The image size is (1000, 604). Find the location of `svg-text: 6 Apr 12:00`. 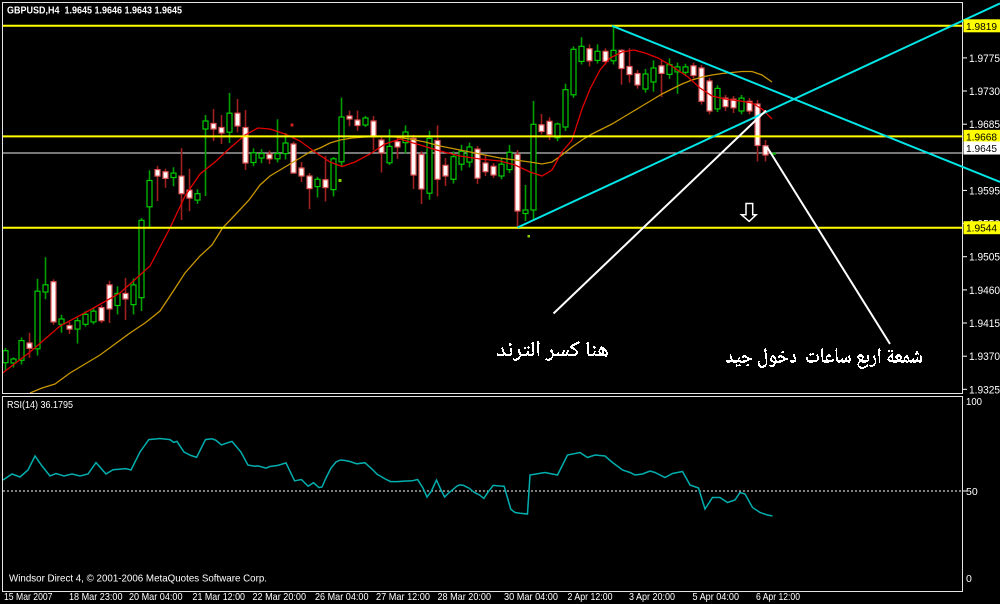

svg-text: 6 Apr 12:00 is located at coordinates (778, 597).